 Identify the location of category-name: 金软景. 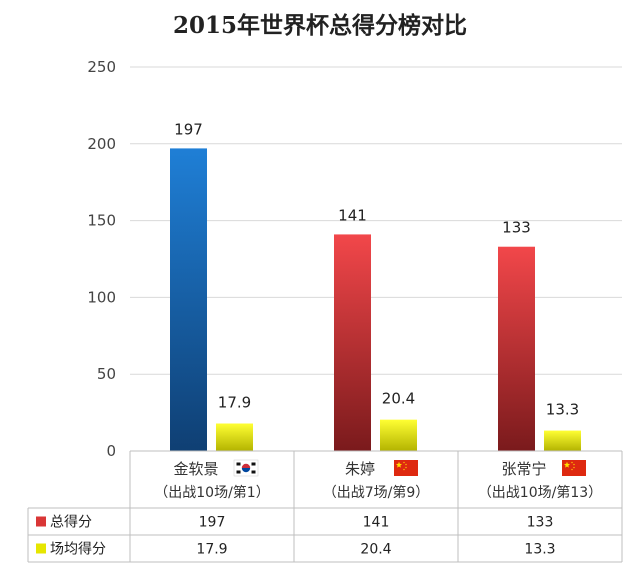
(195, 469).